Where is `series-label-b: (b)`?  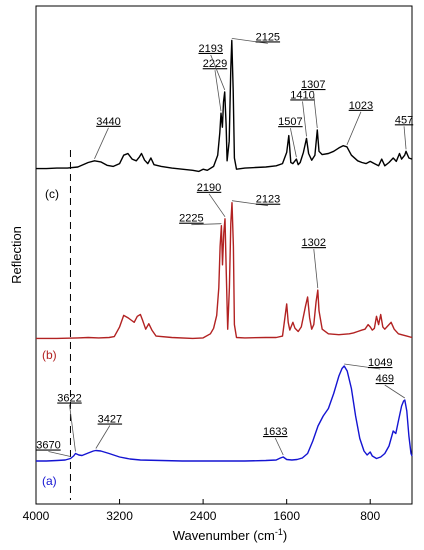
series-label-b: (b) is located at coordinates (49, 355).